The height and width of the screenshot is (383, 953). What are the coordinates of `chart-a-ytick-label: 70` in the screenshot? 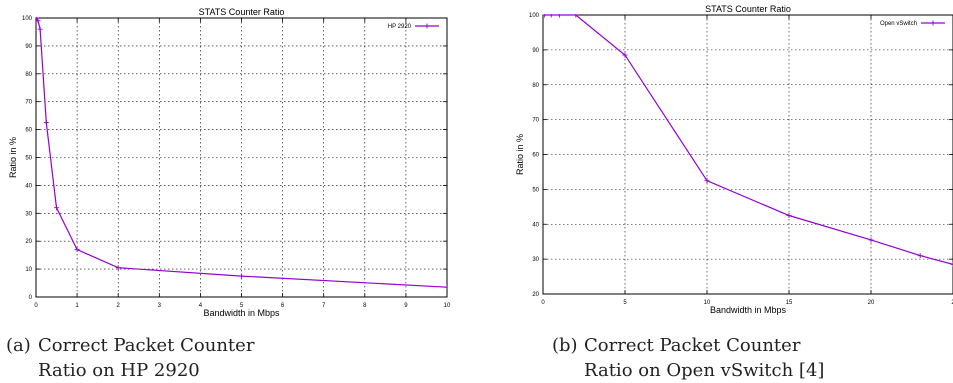 It's located at (28, 103).